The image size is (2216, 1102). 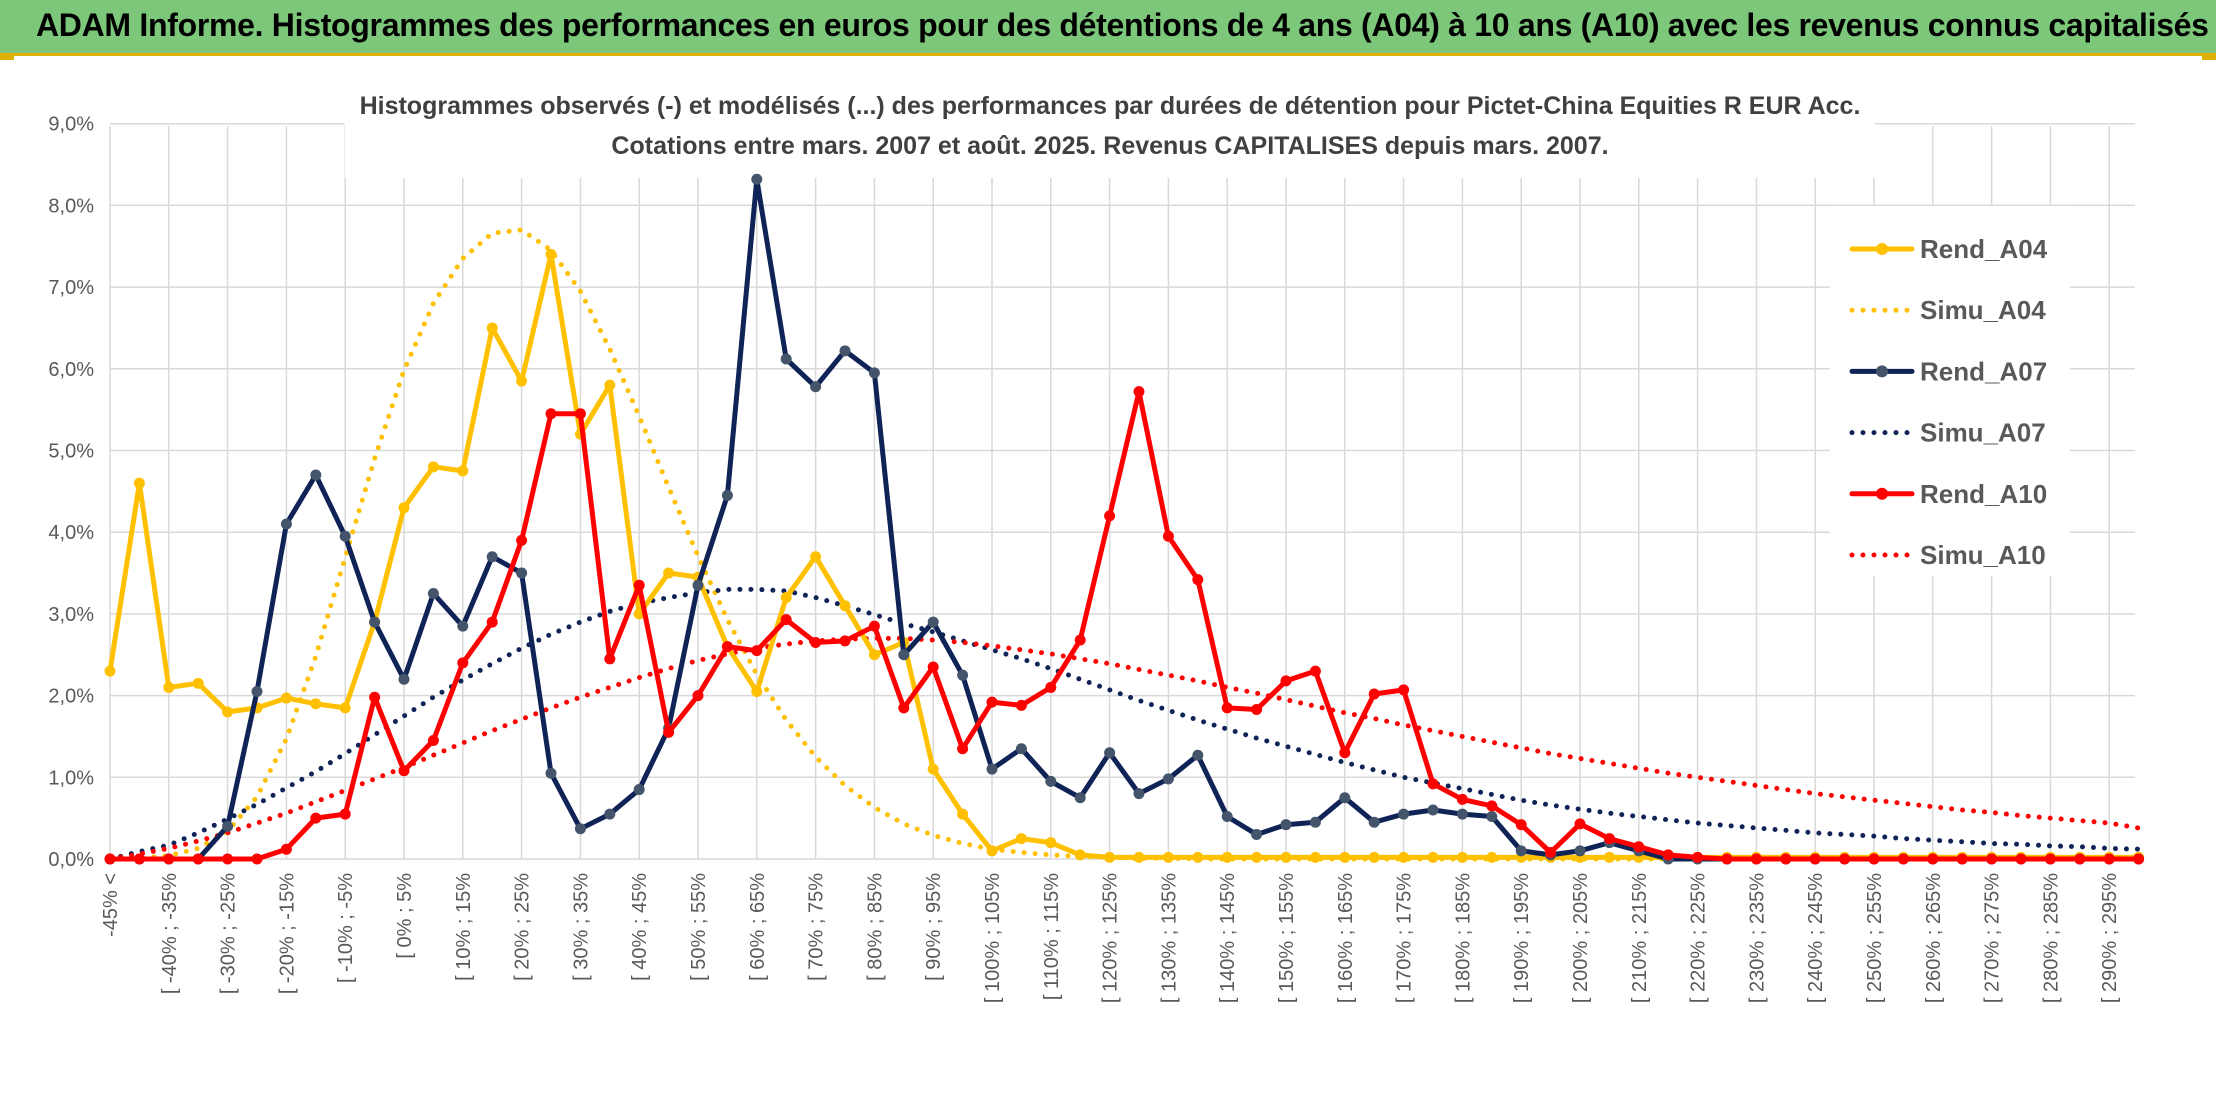 What do you see at coordinates (7, 58) in the screenshot?
I see `frame-corner-left` at bounding box center [7, 58].